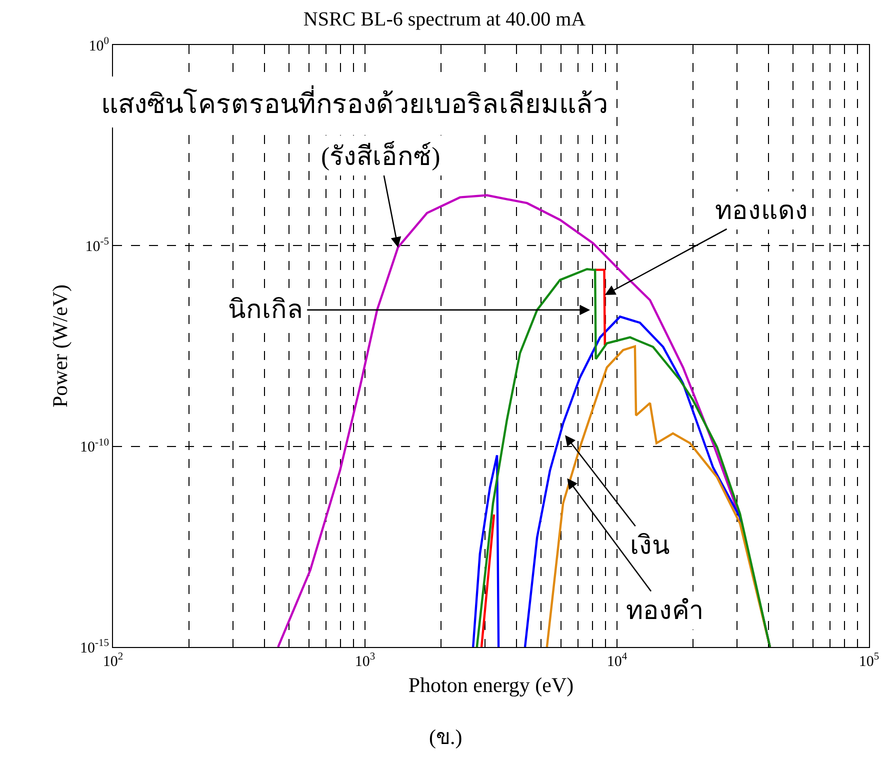  I want to click on x-tick-label: 10$^{4}$, so click(617, 661).